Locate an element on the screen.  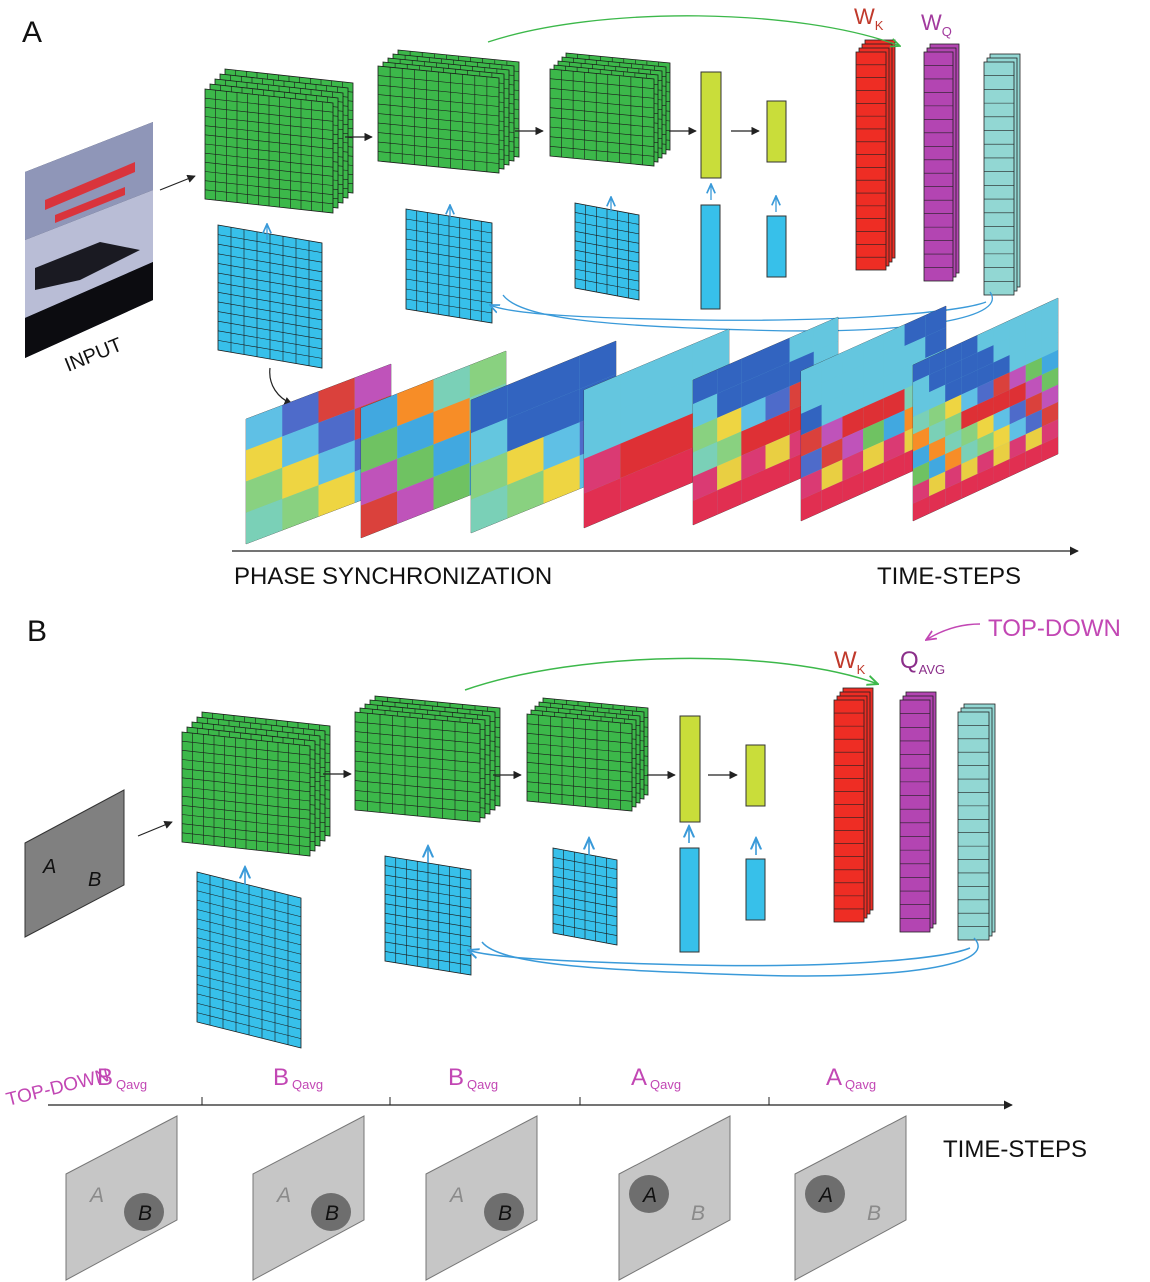
phase-sync-label: PHASE SYNCHRONIZATION is located at coordinates (393, 576).